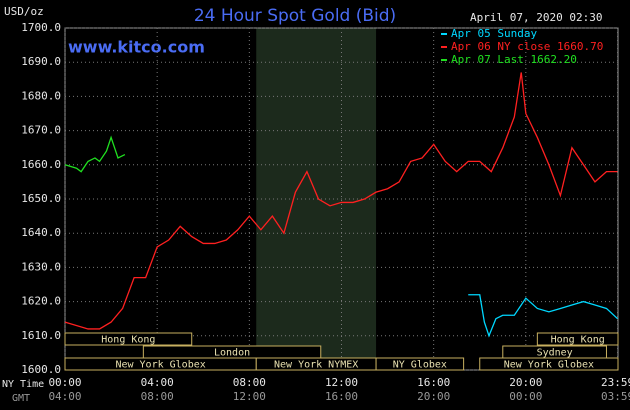 The width and height of the screenshot is (630, 410). I want to click on legend-label: Apr 06 NY close 1660.70, so click(527, 46).